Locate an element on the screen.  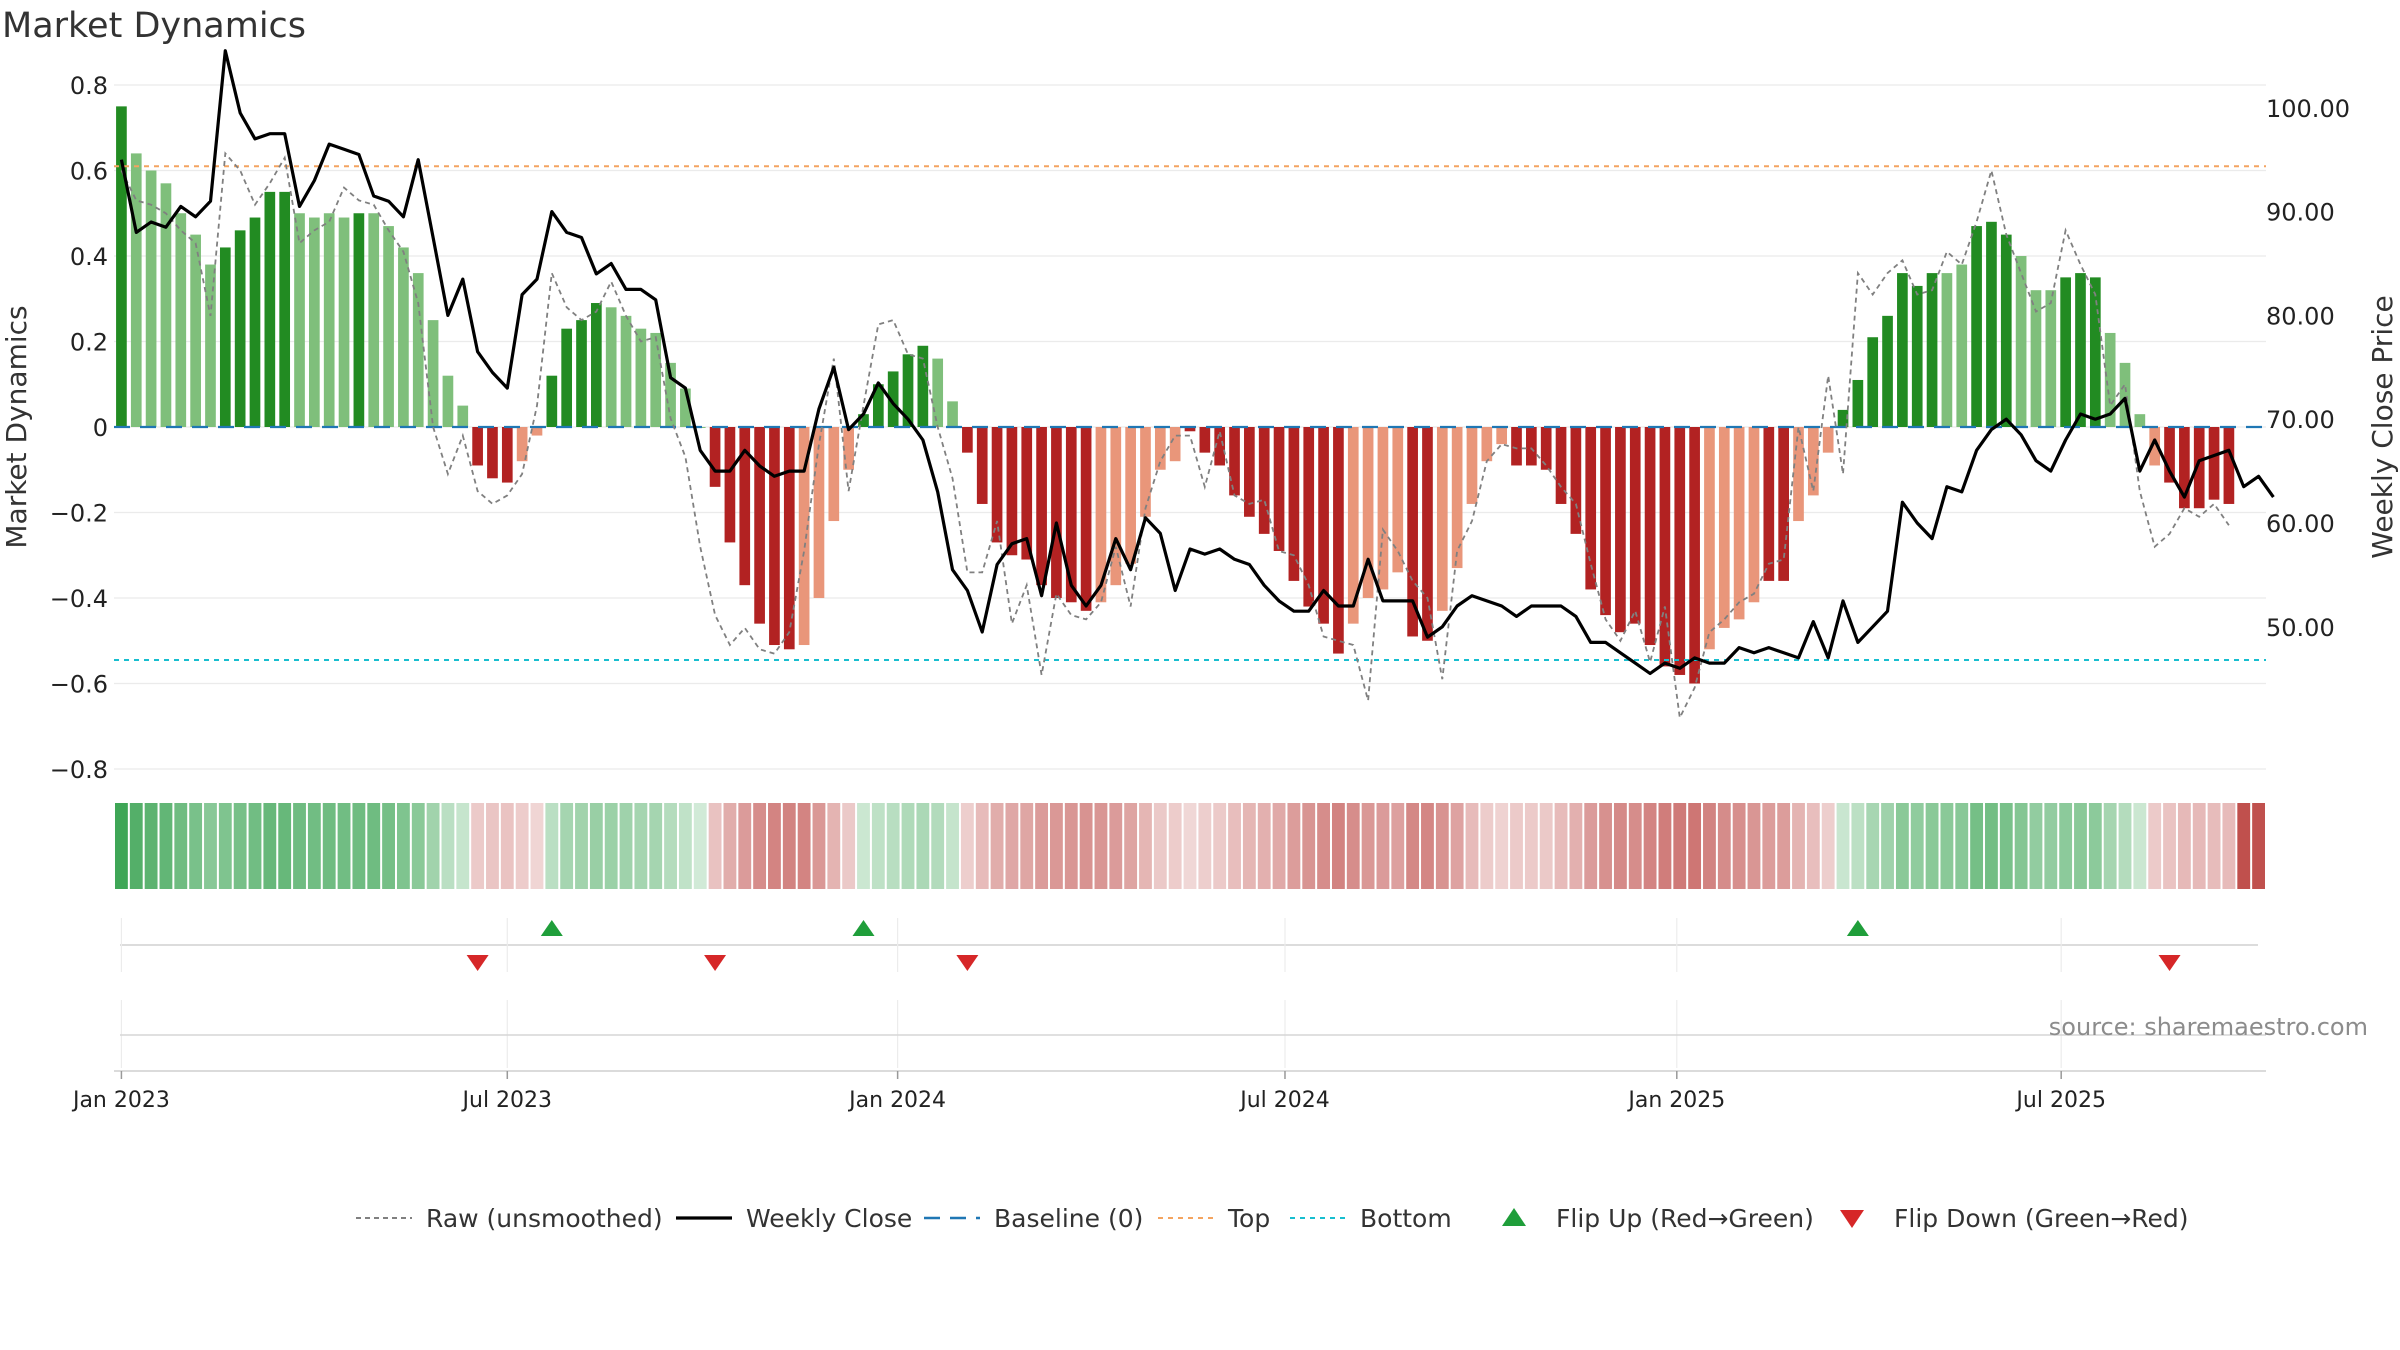
bottom-panel is located at coordinates (1190, 1036).